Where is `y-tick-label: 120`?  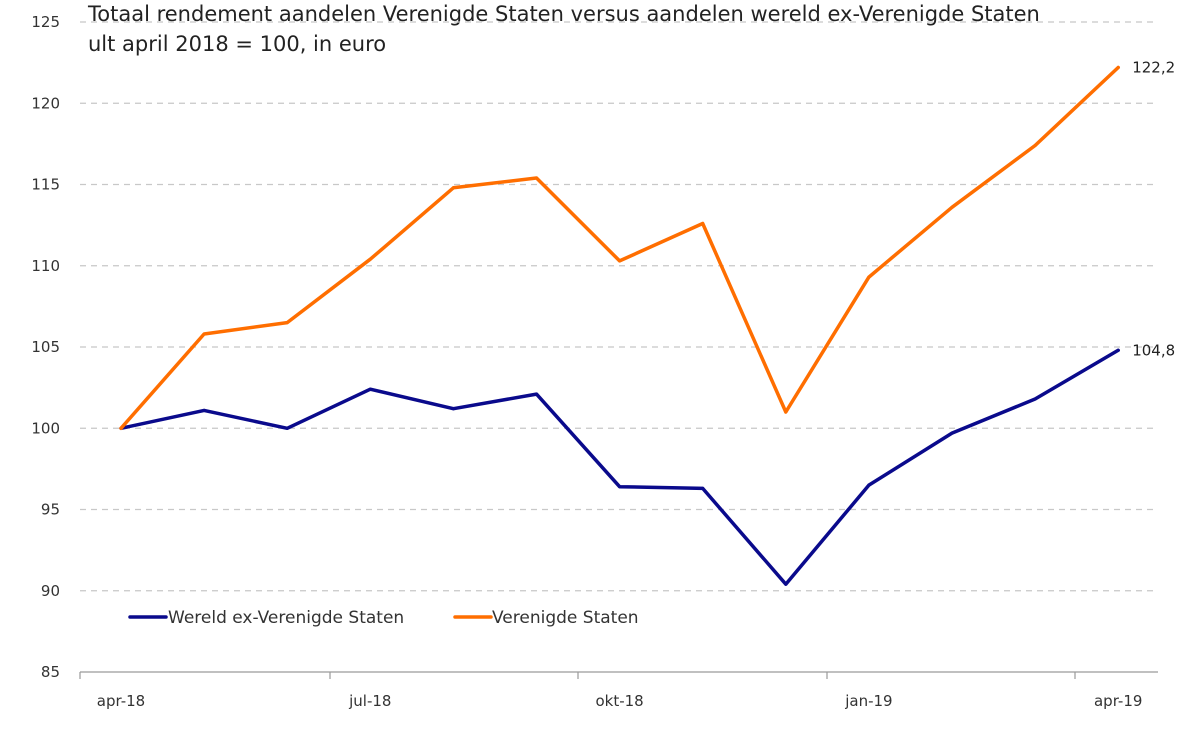
y-tick-label: 120 is located at coordinates (45, 103).